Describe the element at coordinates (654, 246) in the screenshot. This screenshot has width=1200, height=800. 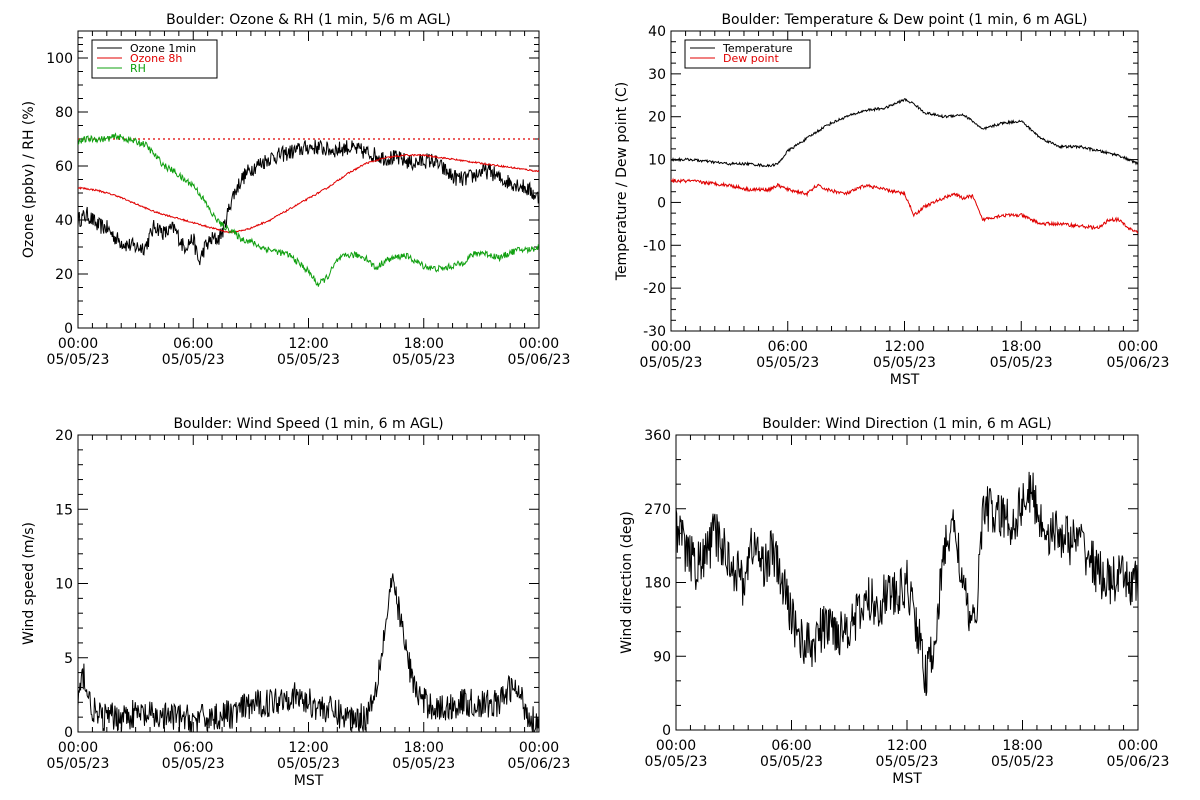
I see `y-tick-label: -10` at that location.